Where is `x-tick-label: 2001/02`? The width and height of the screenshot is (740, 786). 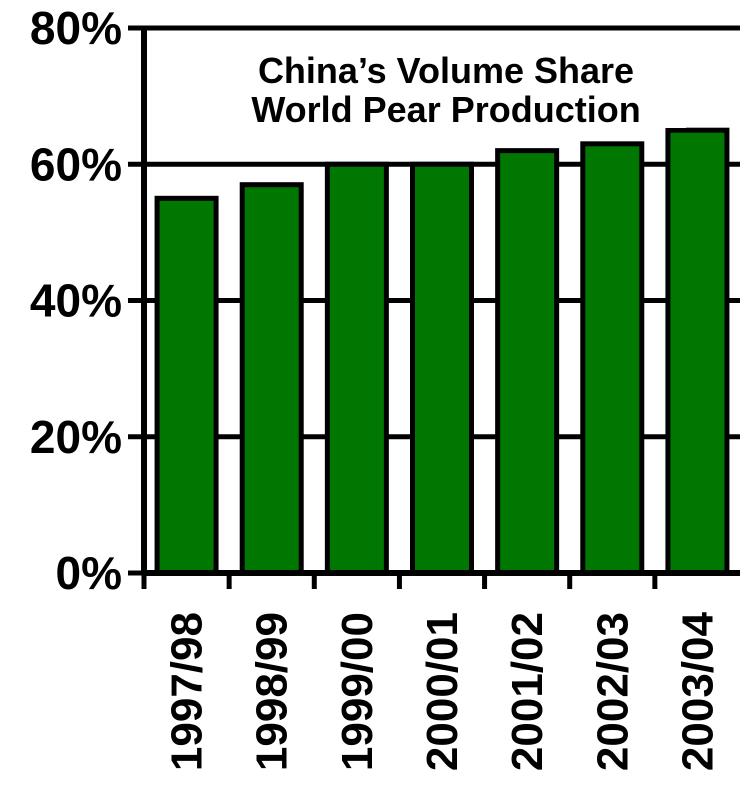 x-tick-label: 2001/02 is located at coordinates (527, 691).